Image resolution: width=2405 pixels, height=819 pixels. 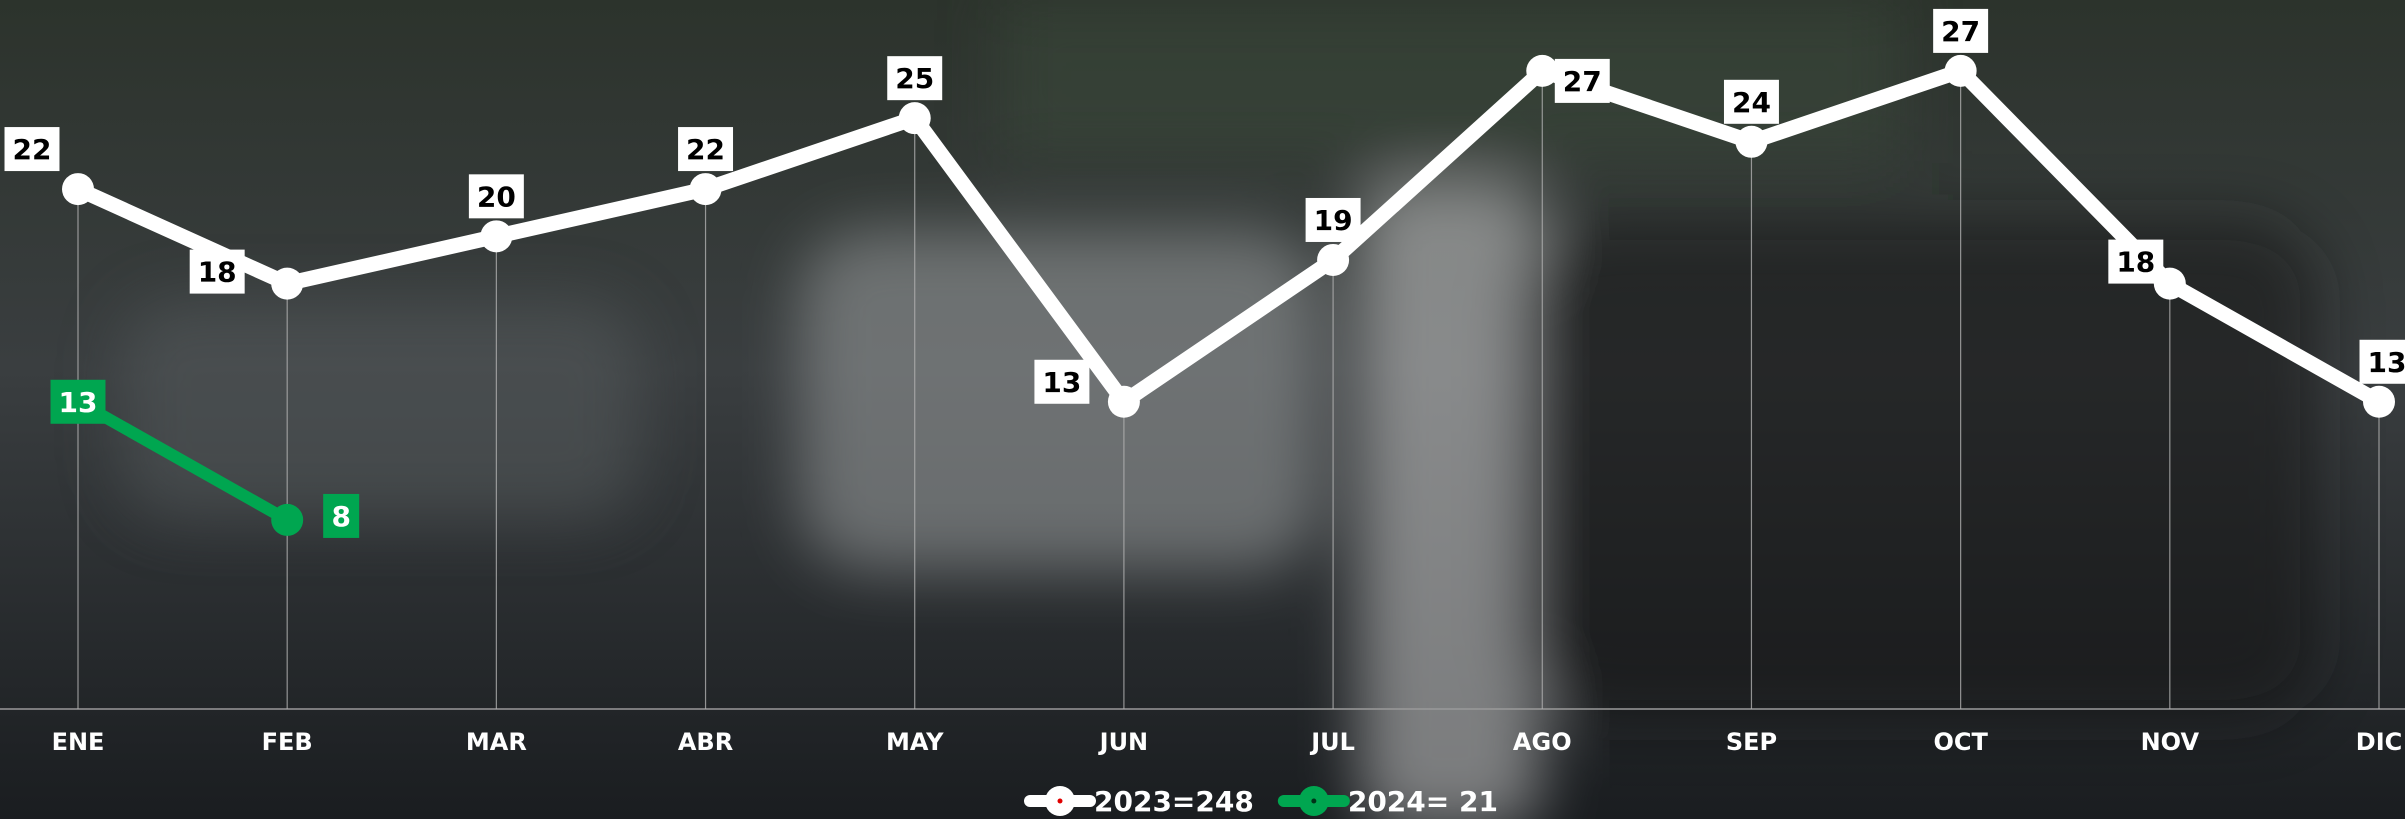 I want to click on x-tick-label: MAR, so click(x=496, y=742).